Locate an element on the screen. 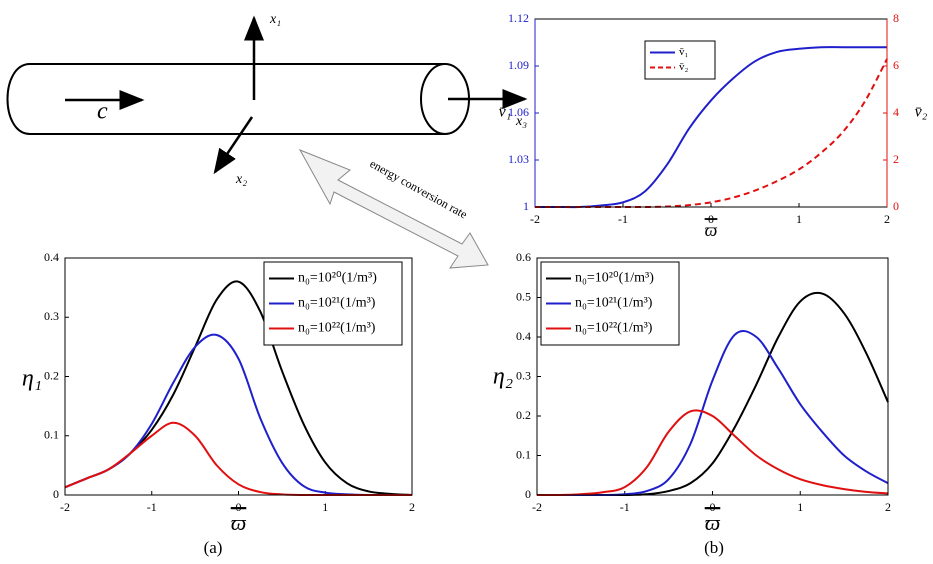 The image size is (933, 564). y2-axis-label: v̄₂ is located at coordinates (921, 112).